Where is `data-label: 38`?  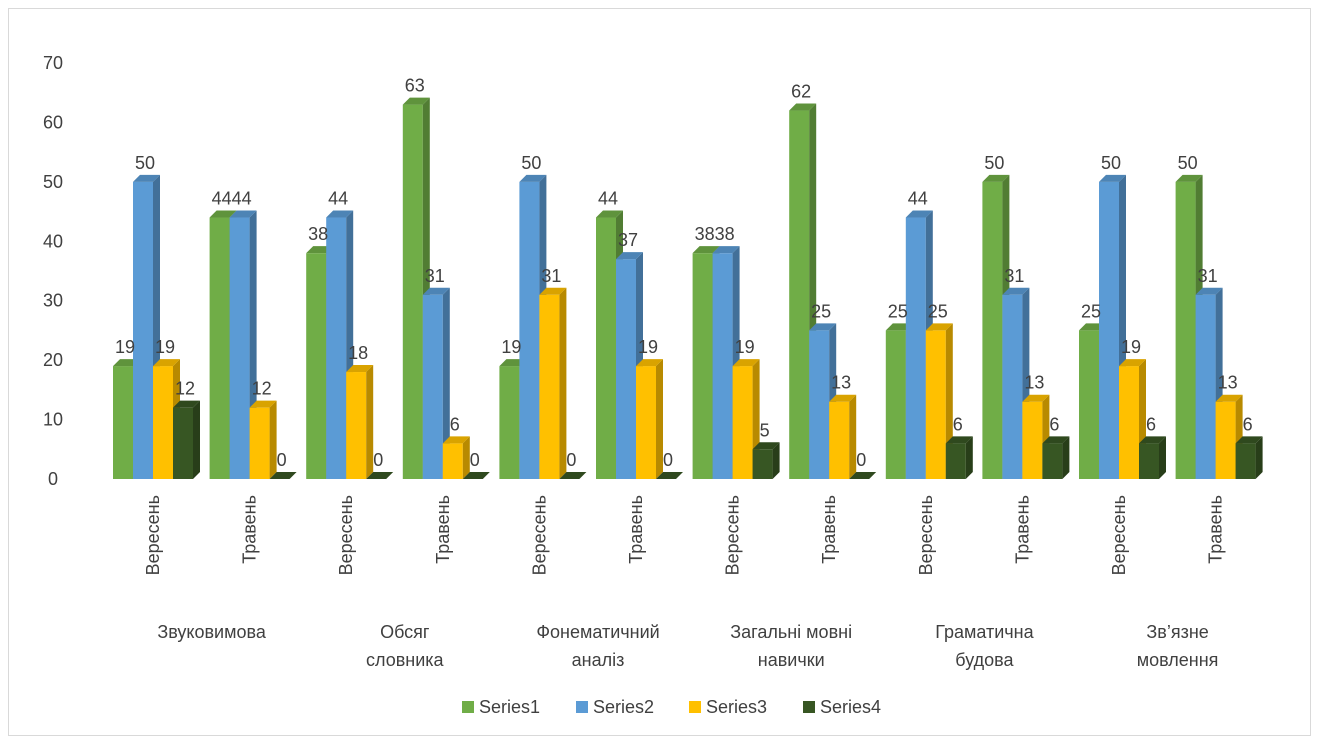 data-label: 38 is located at coordinates (705, 234).